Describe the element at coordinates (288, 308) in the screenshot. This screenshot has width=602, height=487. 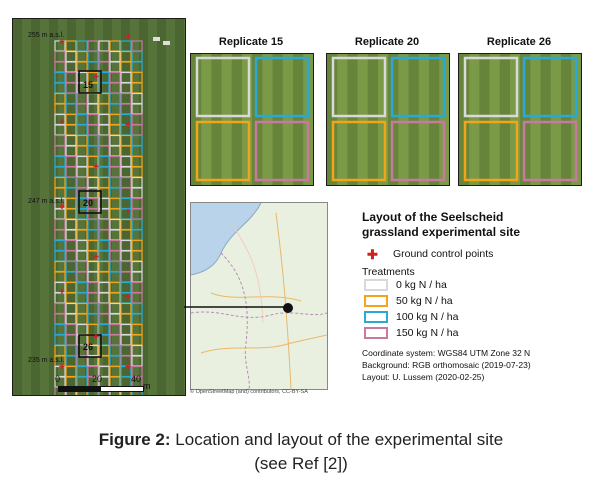
I see `site-location-marker` at that location.